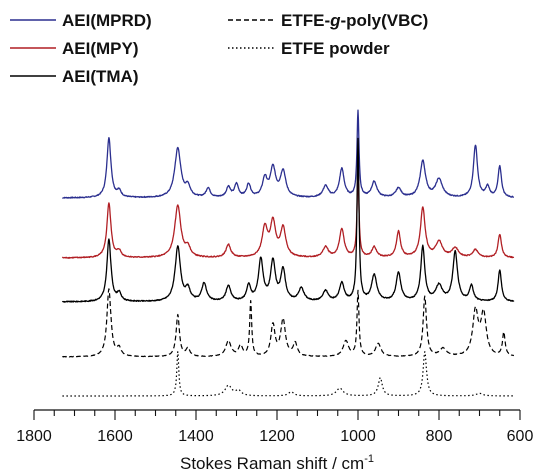 This screenshot has width=541, height=475. Describe the element at coordinates (275, 427) in the screenshot. I see `x-axis: 1800 1600 1400 1200 1000 800 600` at that location.